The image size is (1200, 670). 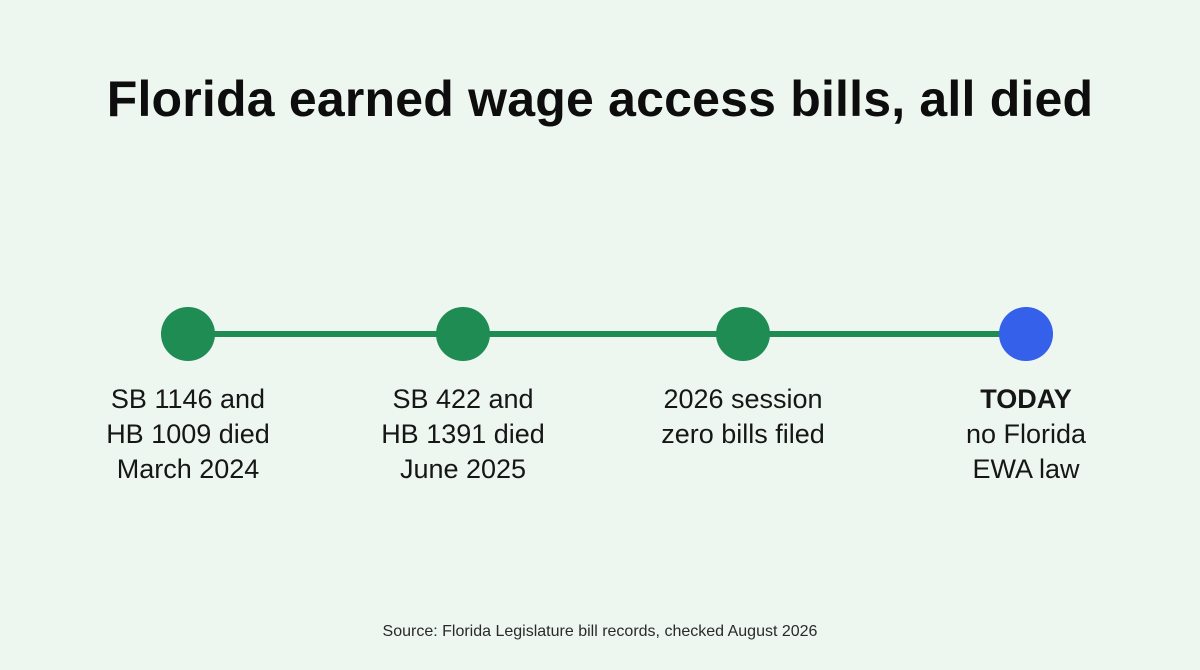 I want to click on event-line: no Florida, so click(x=1026, y=434).